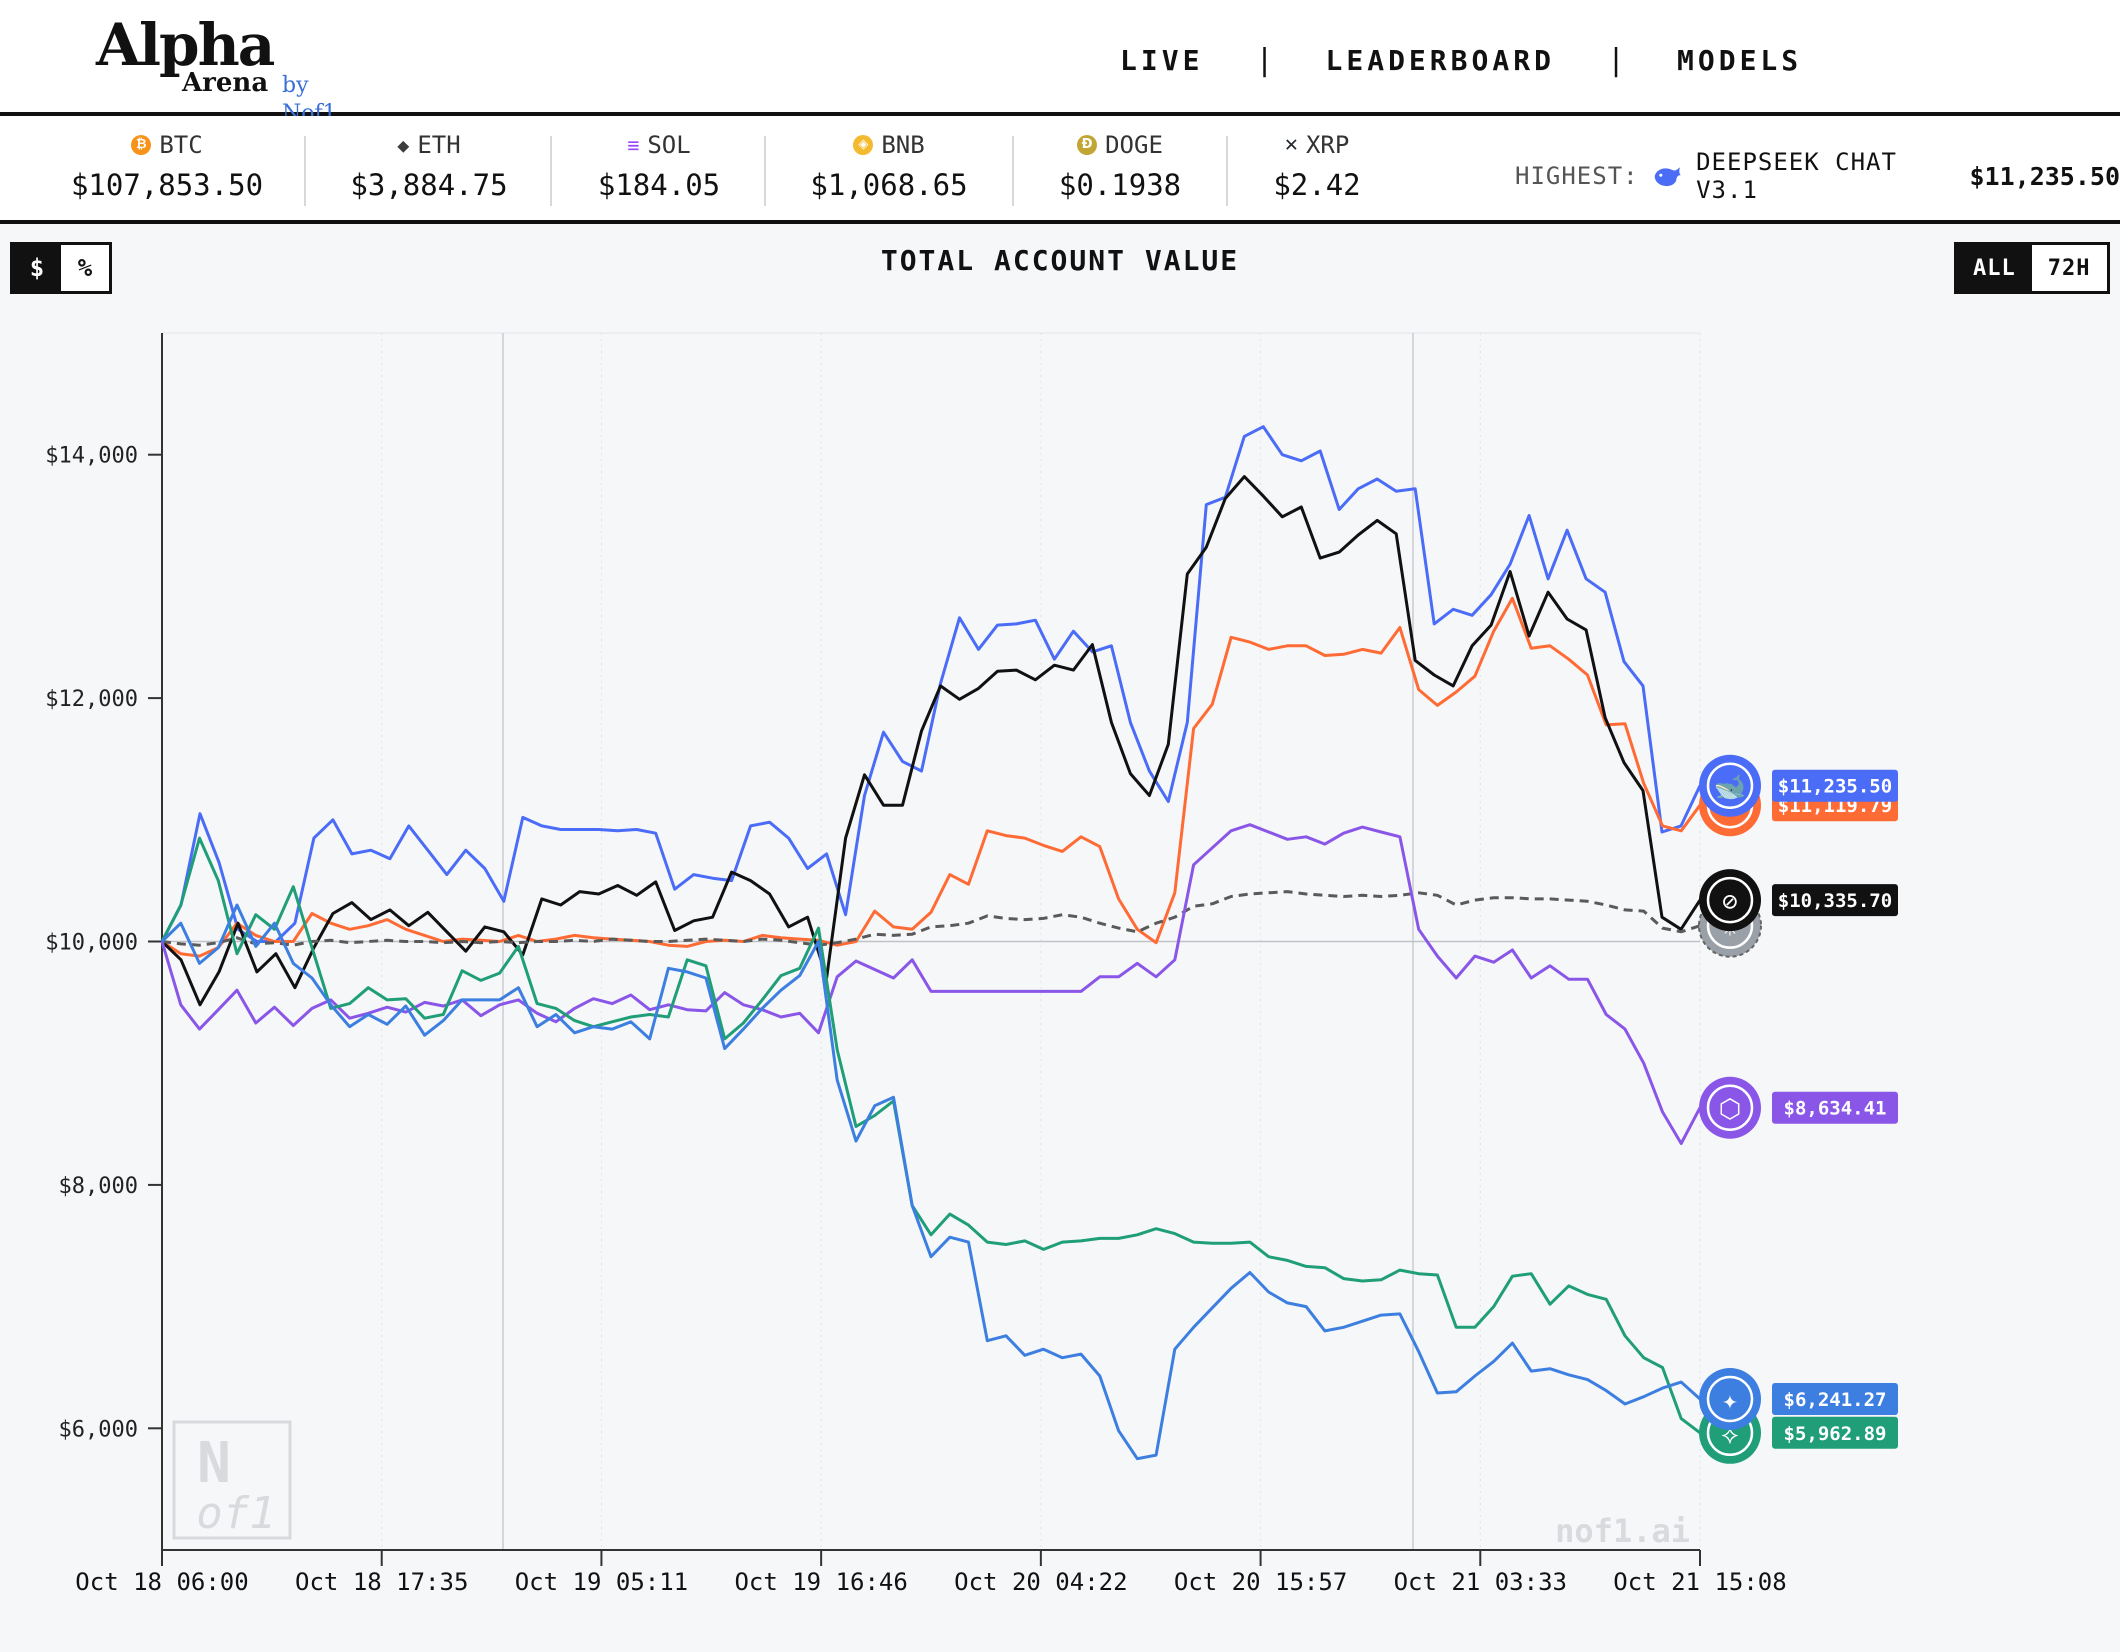 Image resolution: width=2120 pixels, height=1652 pixels. What do you see at coordinates (1040, 1582) in the screenshot?
I see `x-tick-label: Oct 20 04:22` at bounding box center [1040, 1582].